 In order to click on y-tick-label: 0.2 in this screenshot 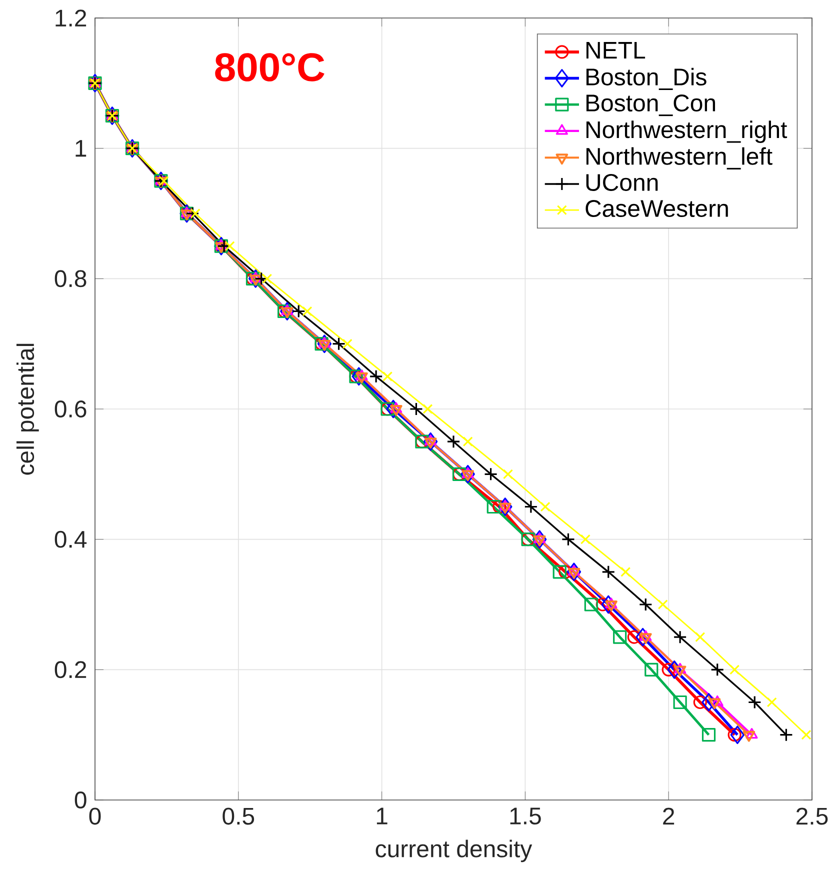, I will do `click(70, 669)`.